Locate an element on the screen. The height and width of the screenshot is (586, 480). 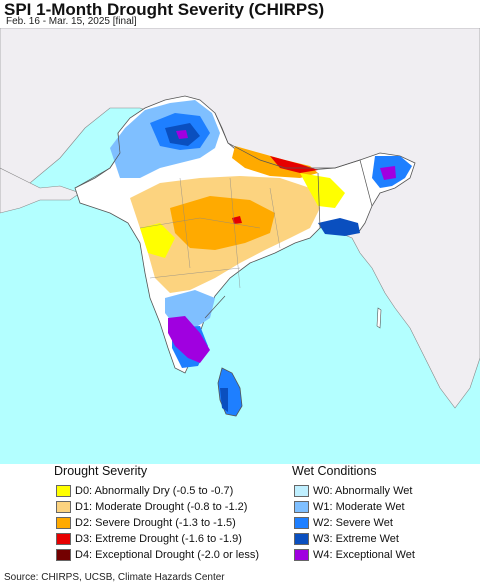
legend-item-d0: D0: Abnormally Dry (-0.5 to -0.7) is located at coordinates (144, 491).